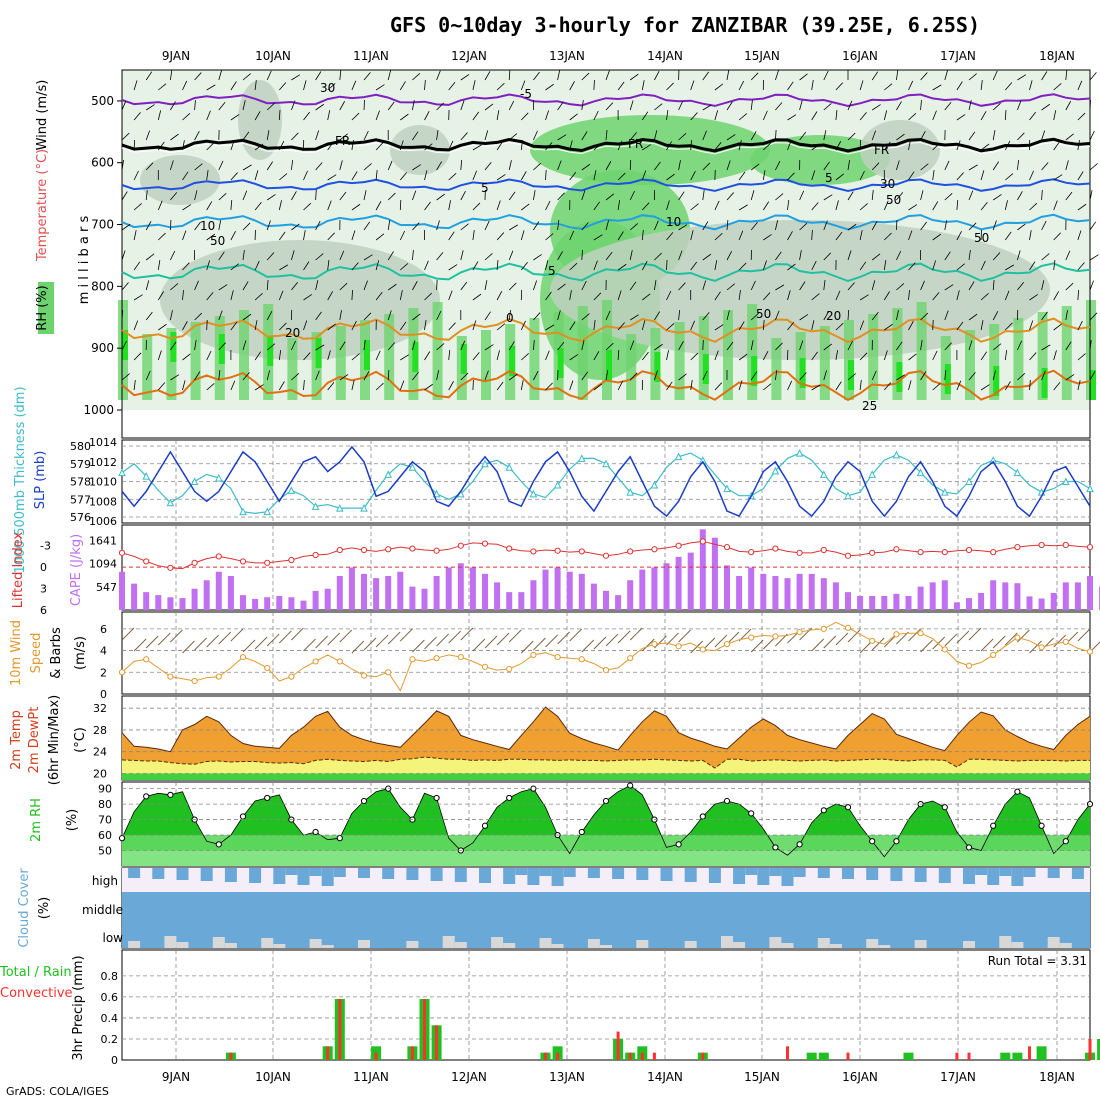 The width and height of the screenshot is (1100, 1100). I want to click on contour-label: 5, so click(552, 271).